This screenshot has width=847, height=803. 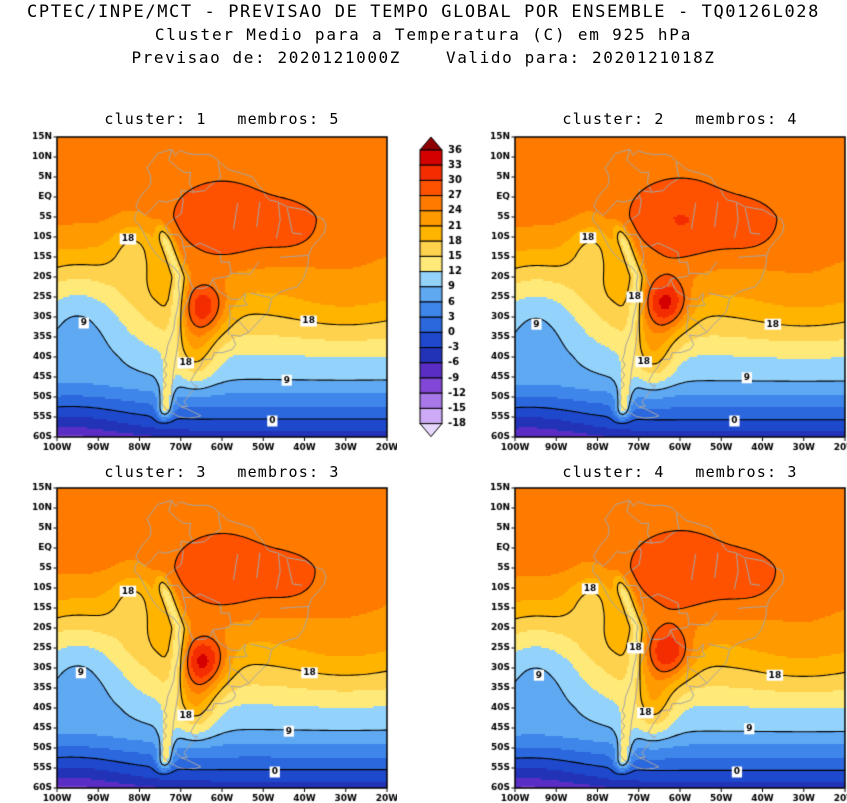 What do you see at coordinates (222, 119) in the screenshot?
I see `panel-title-cluster-1: cluster: 1 membros: 5` at bounding box center [222, 119].